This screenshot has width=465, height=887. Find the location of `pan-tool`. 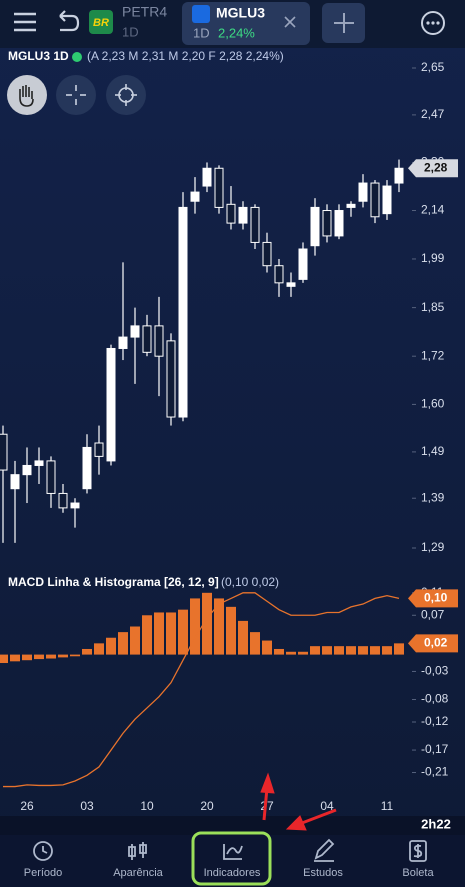

pan-tool is located at coordinates (27, 95).